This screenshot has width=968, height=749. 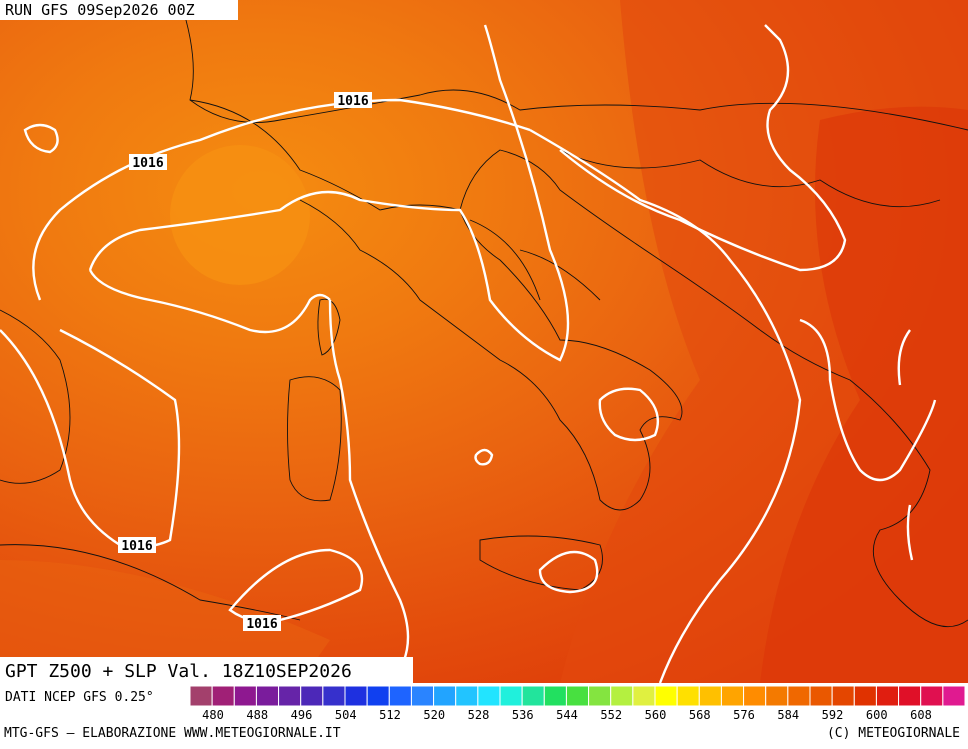 What do you see at coordinates (744, 715) in the screenshot?
I see `colorbar-label: 576` at bounding box center [744, 715].